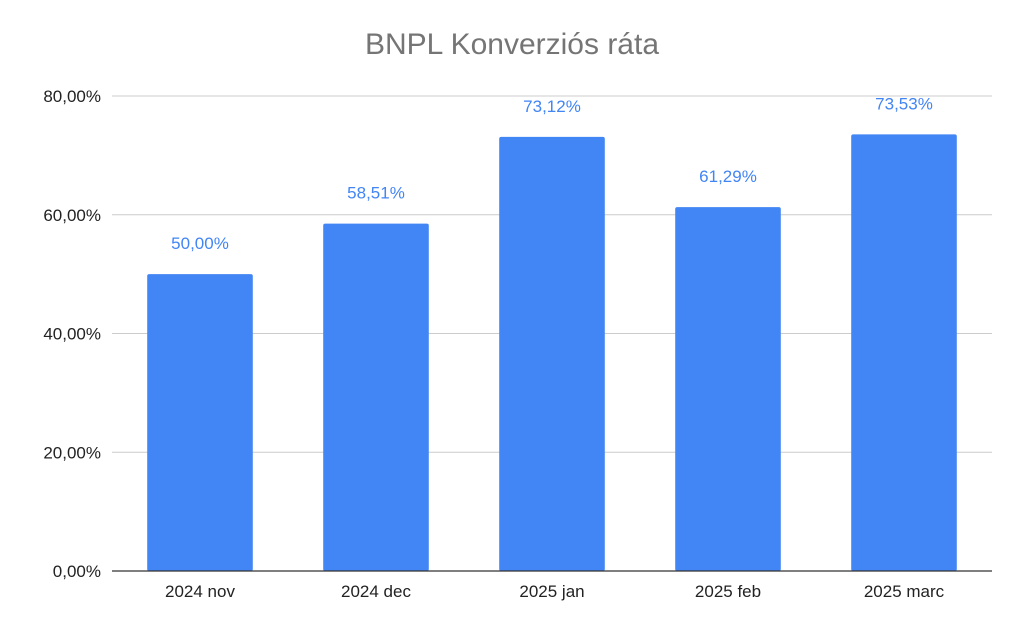 Image resolution: width=1024 pixels, height=633 pixels. Describe the element at coordinates (904, 591) in the screenshot. I see `x-tick-label: 2025 marc` at that location.